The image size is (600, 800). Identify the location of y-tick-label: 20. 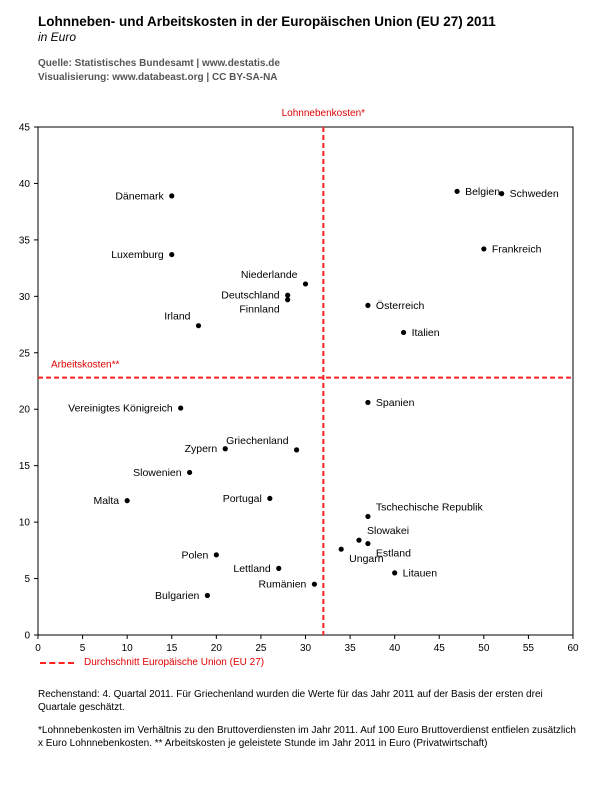
(25, 410).